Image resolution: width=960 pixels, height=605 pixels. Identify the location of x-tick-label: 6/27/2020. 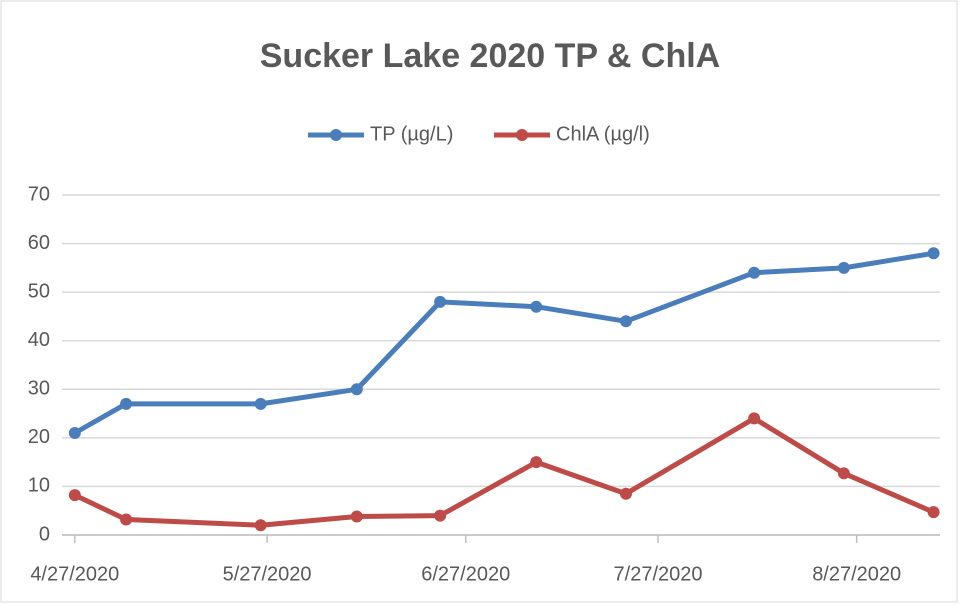
(465, 574).